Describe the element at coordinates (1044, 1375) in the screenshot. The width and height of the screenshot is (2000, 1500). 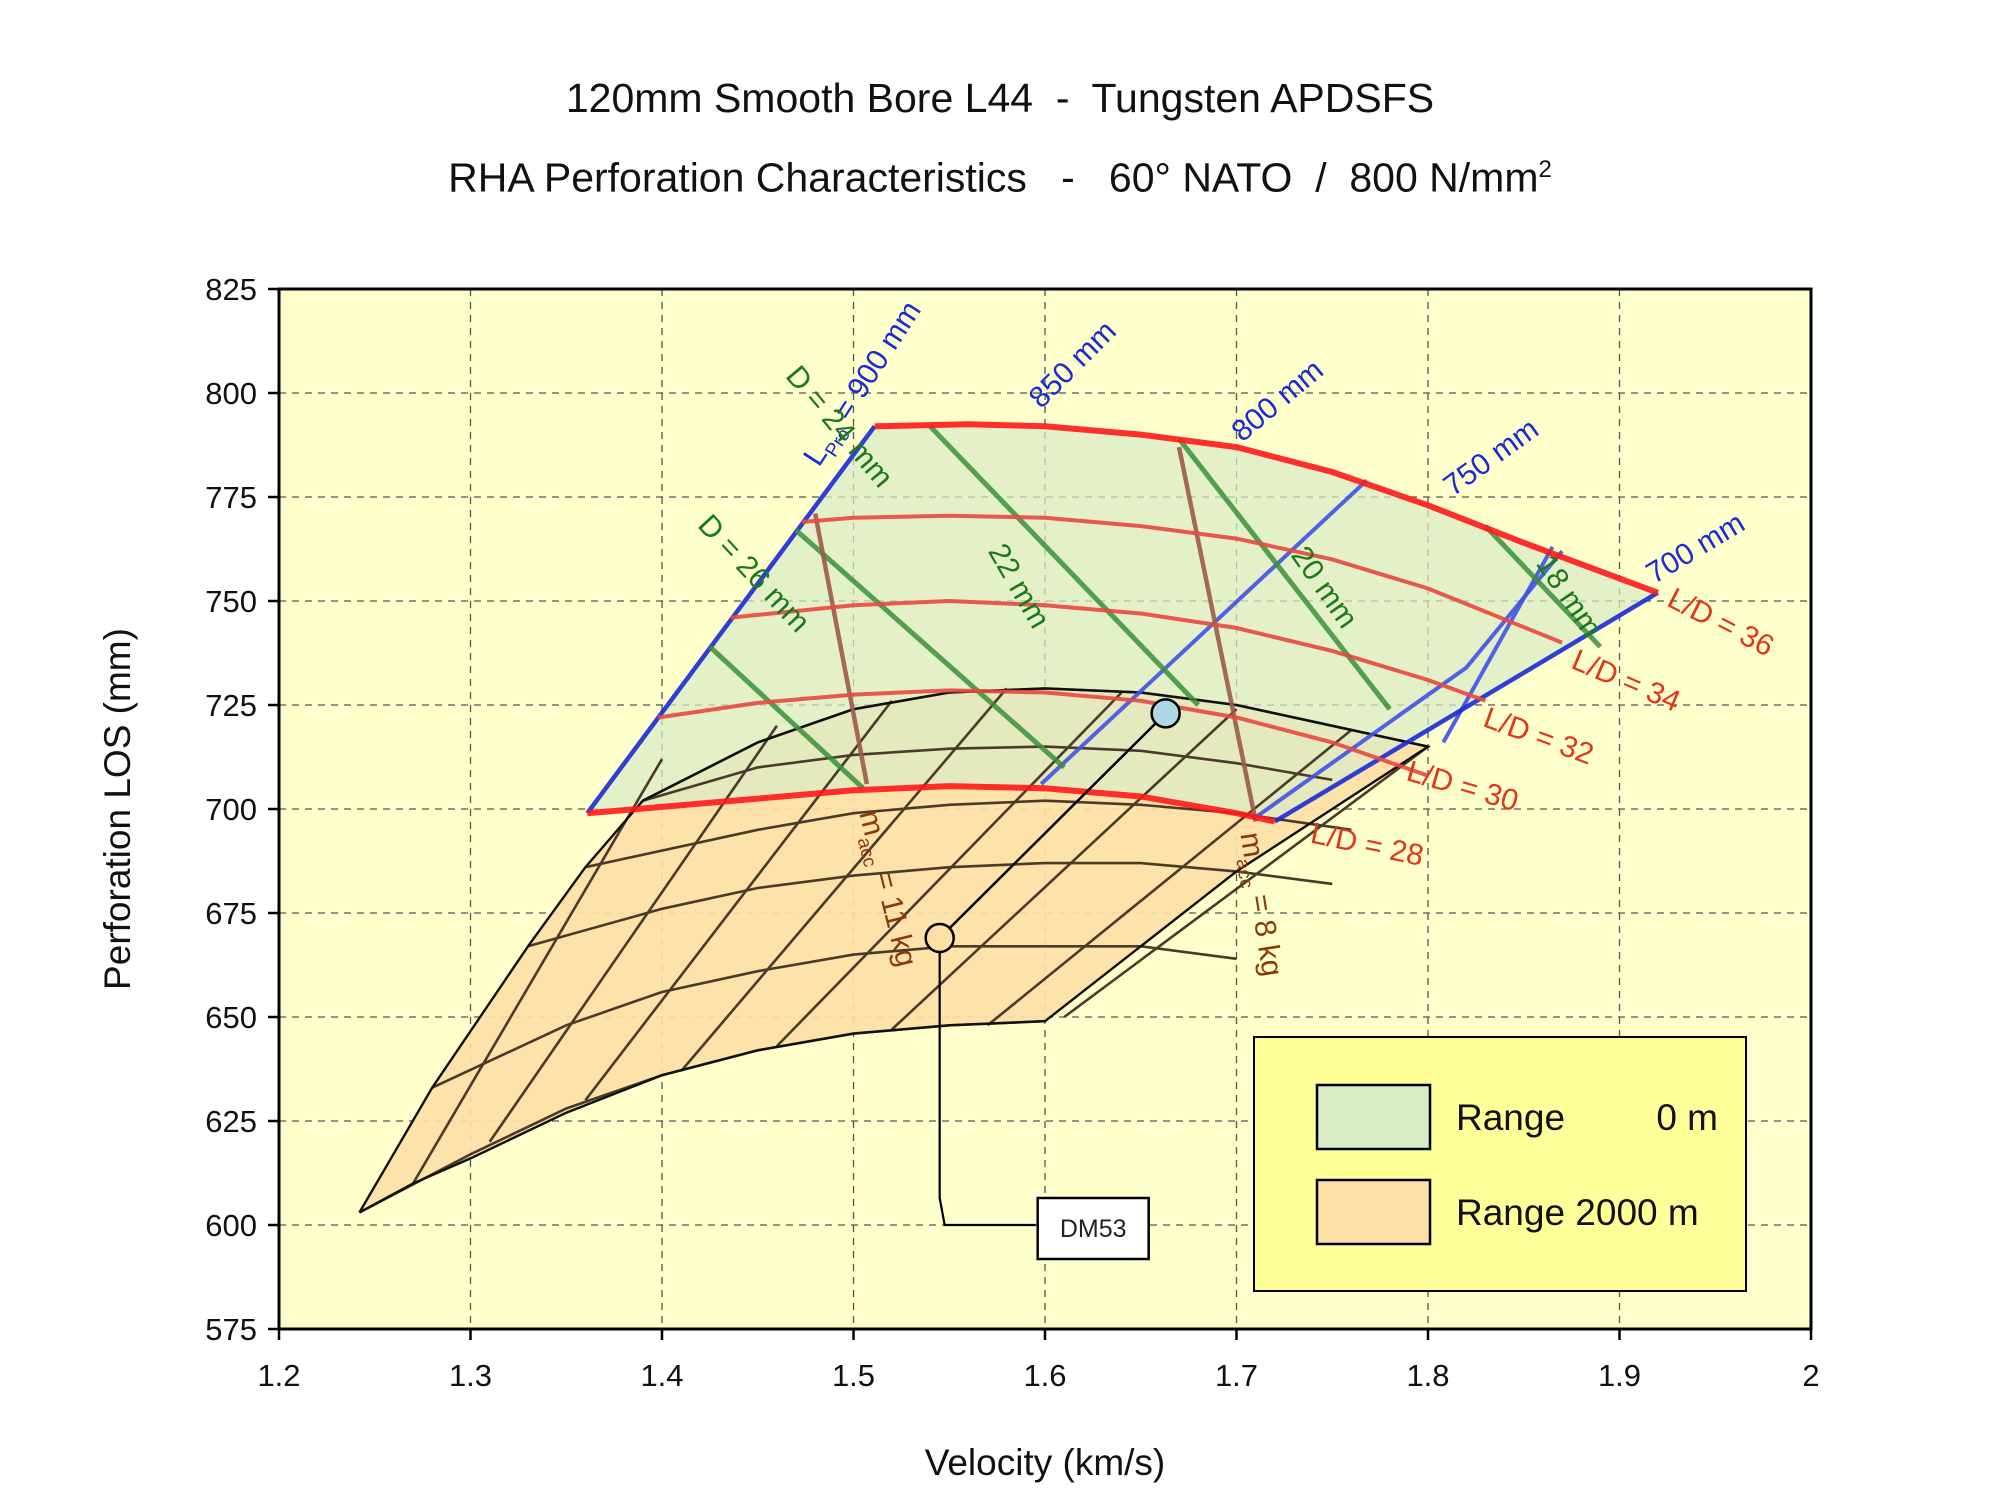
I see `x-tick-label: 1.6` at that location.